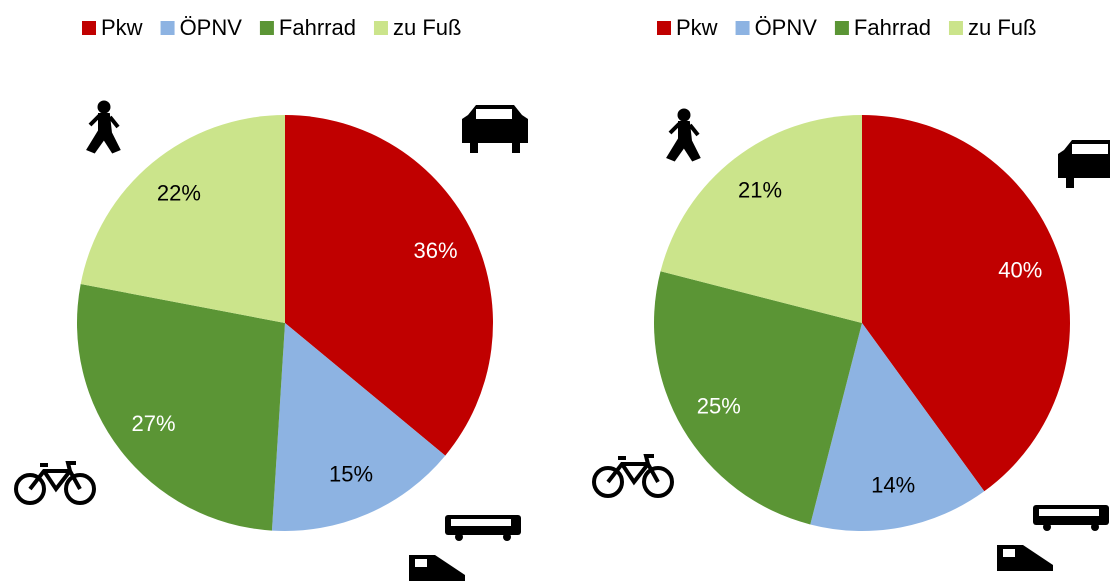 The image size is (1110, 581). What do you see at coordinates (153, 423) in the screenshot?
I see `data-label: 27%` at bounding box center [153, 423].